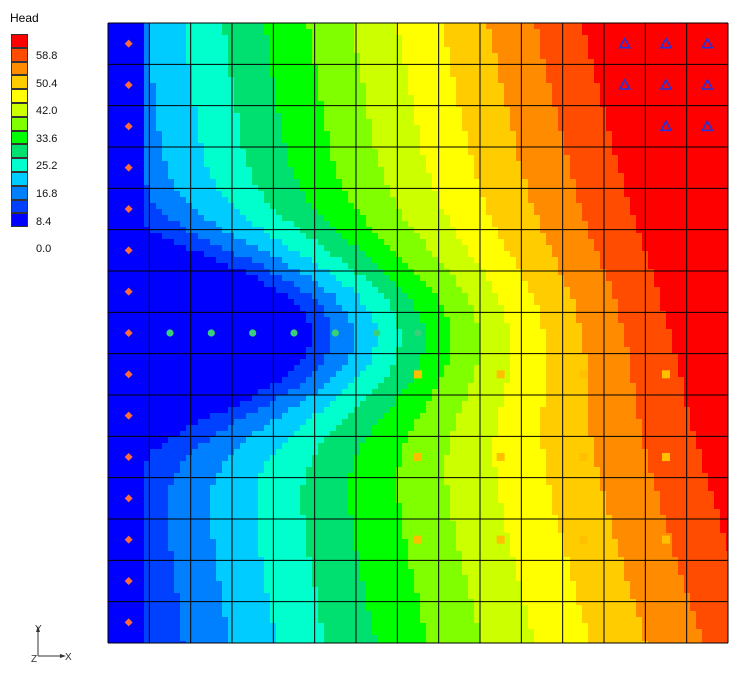 This screenshot has width=756, height=673. What do you see at coordinates (34, 659) in the screenshot?
I see `axis-z-label: Z` at bounding box center [34, 659].